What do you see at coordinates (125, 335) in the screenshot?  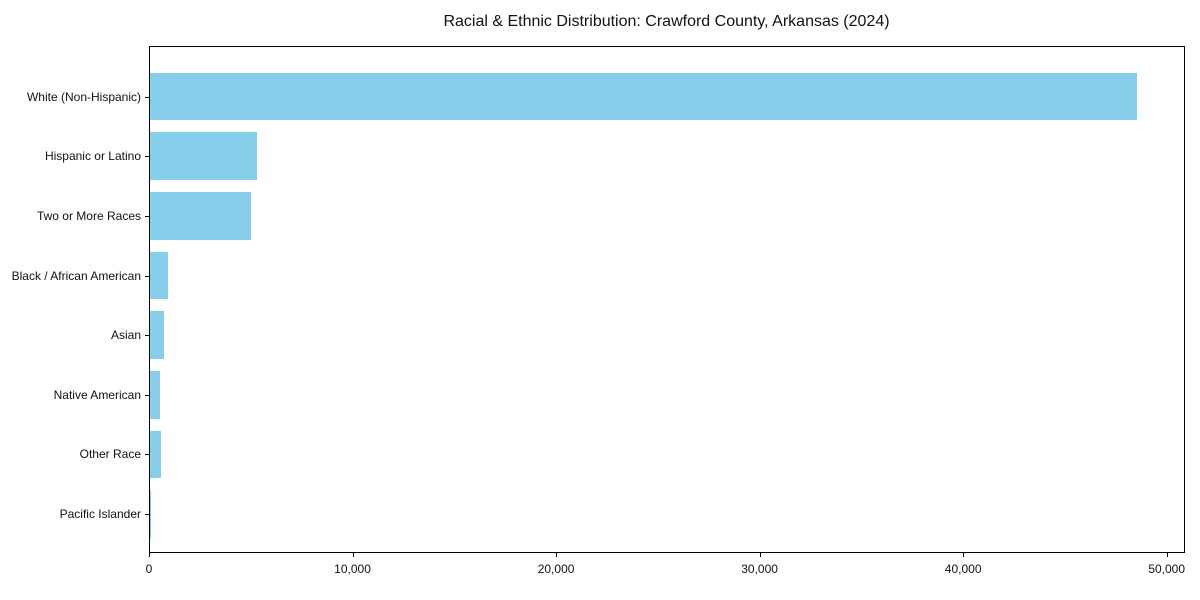 I see `y-axis-label: Asian` at bounding box center [125, 335].